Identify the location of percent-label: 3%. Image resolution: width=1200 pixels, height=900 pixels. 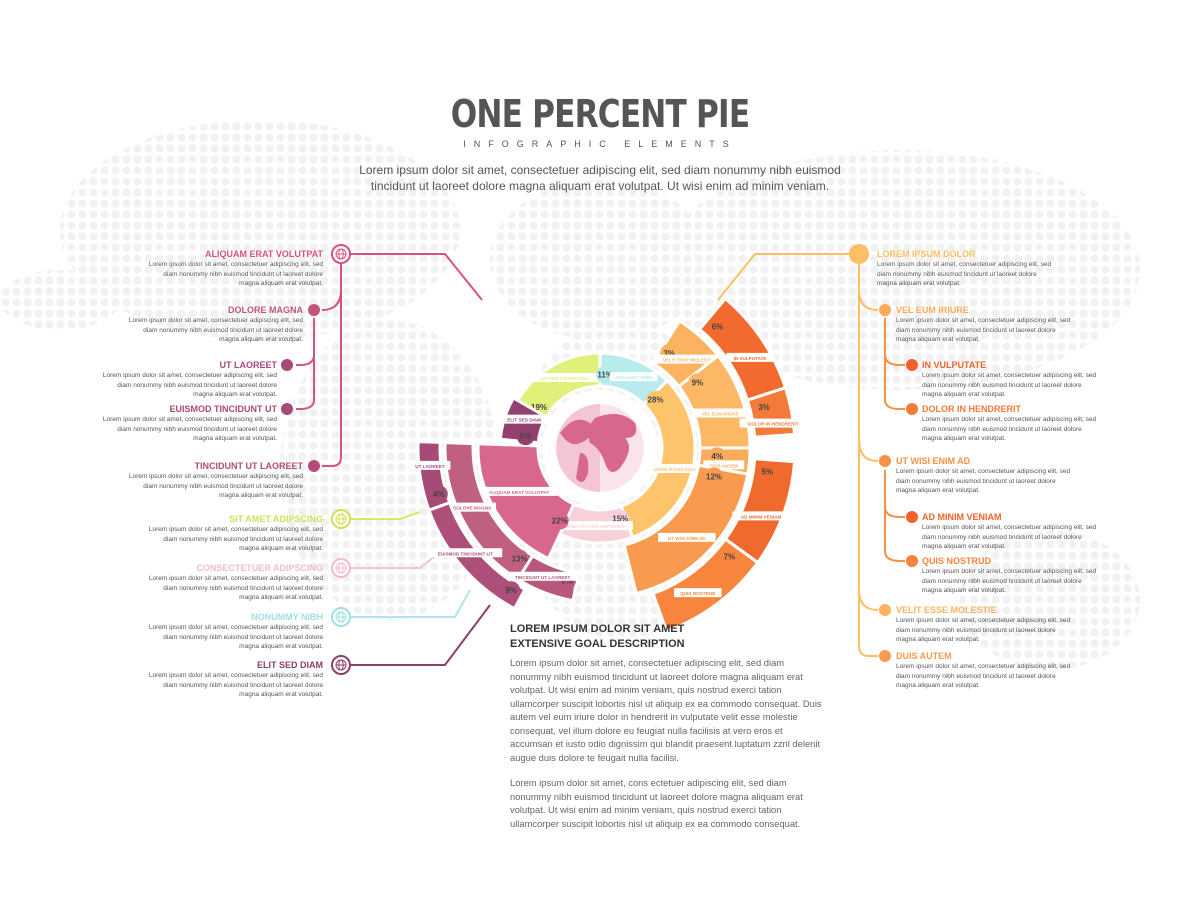
(764, 407).